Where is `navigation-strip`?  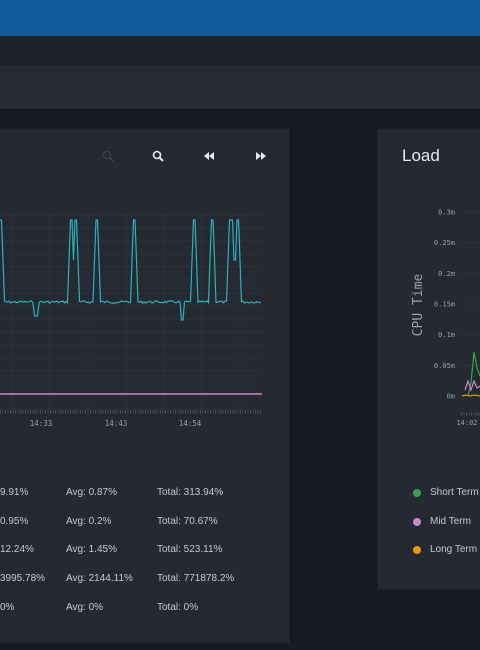 navigation-strip is located at coordinates (240, 51).